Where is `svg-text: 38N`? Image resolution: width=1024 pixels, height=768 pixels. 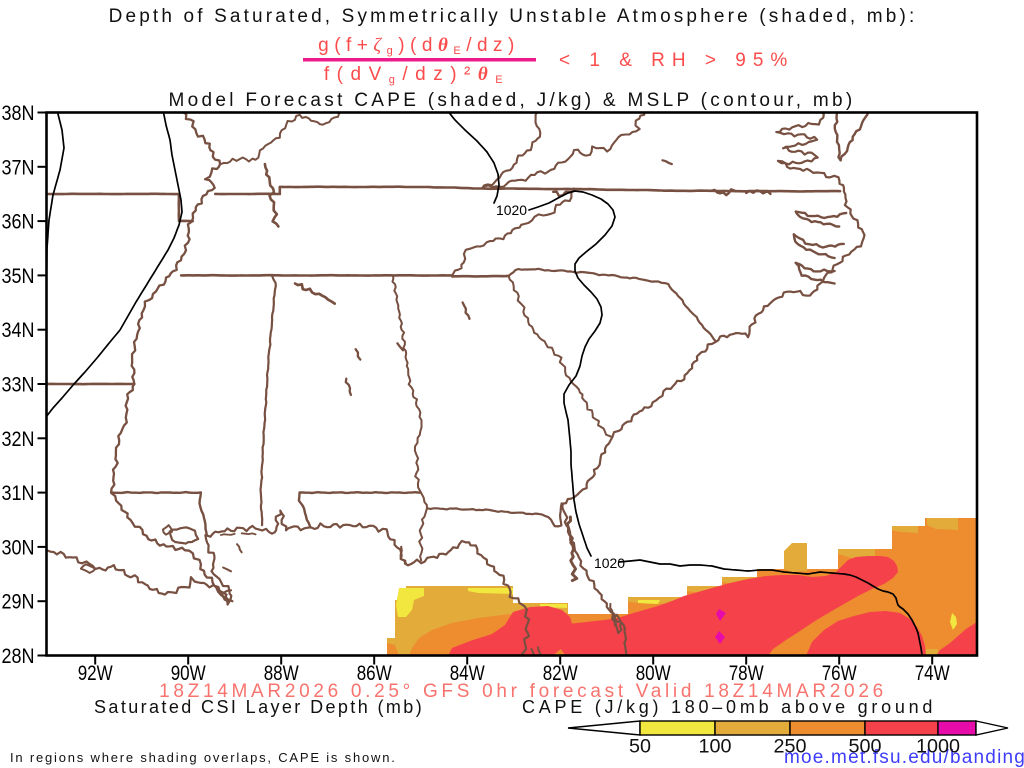 svg-text: 38N is located at coordinates (18, 113).